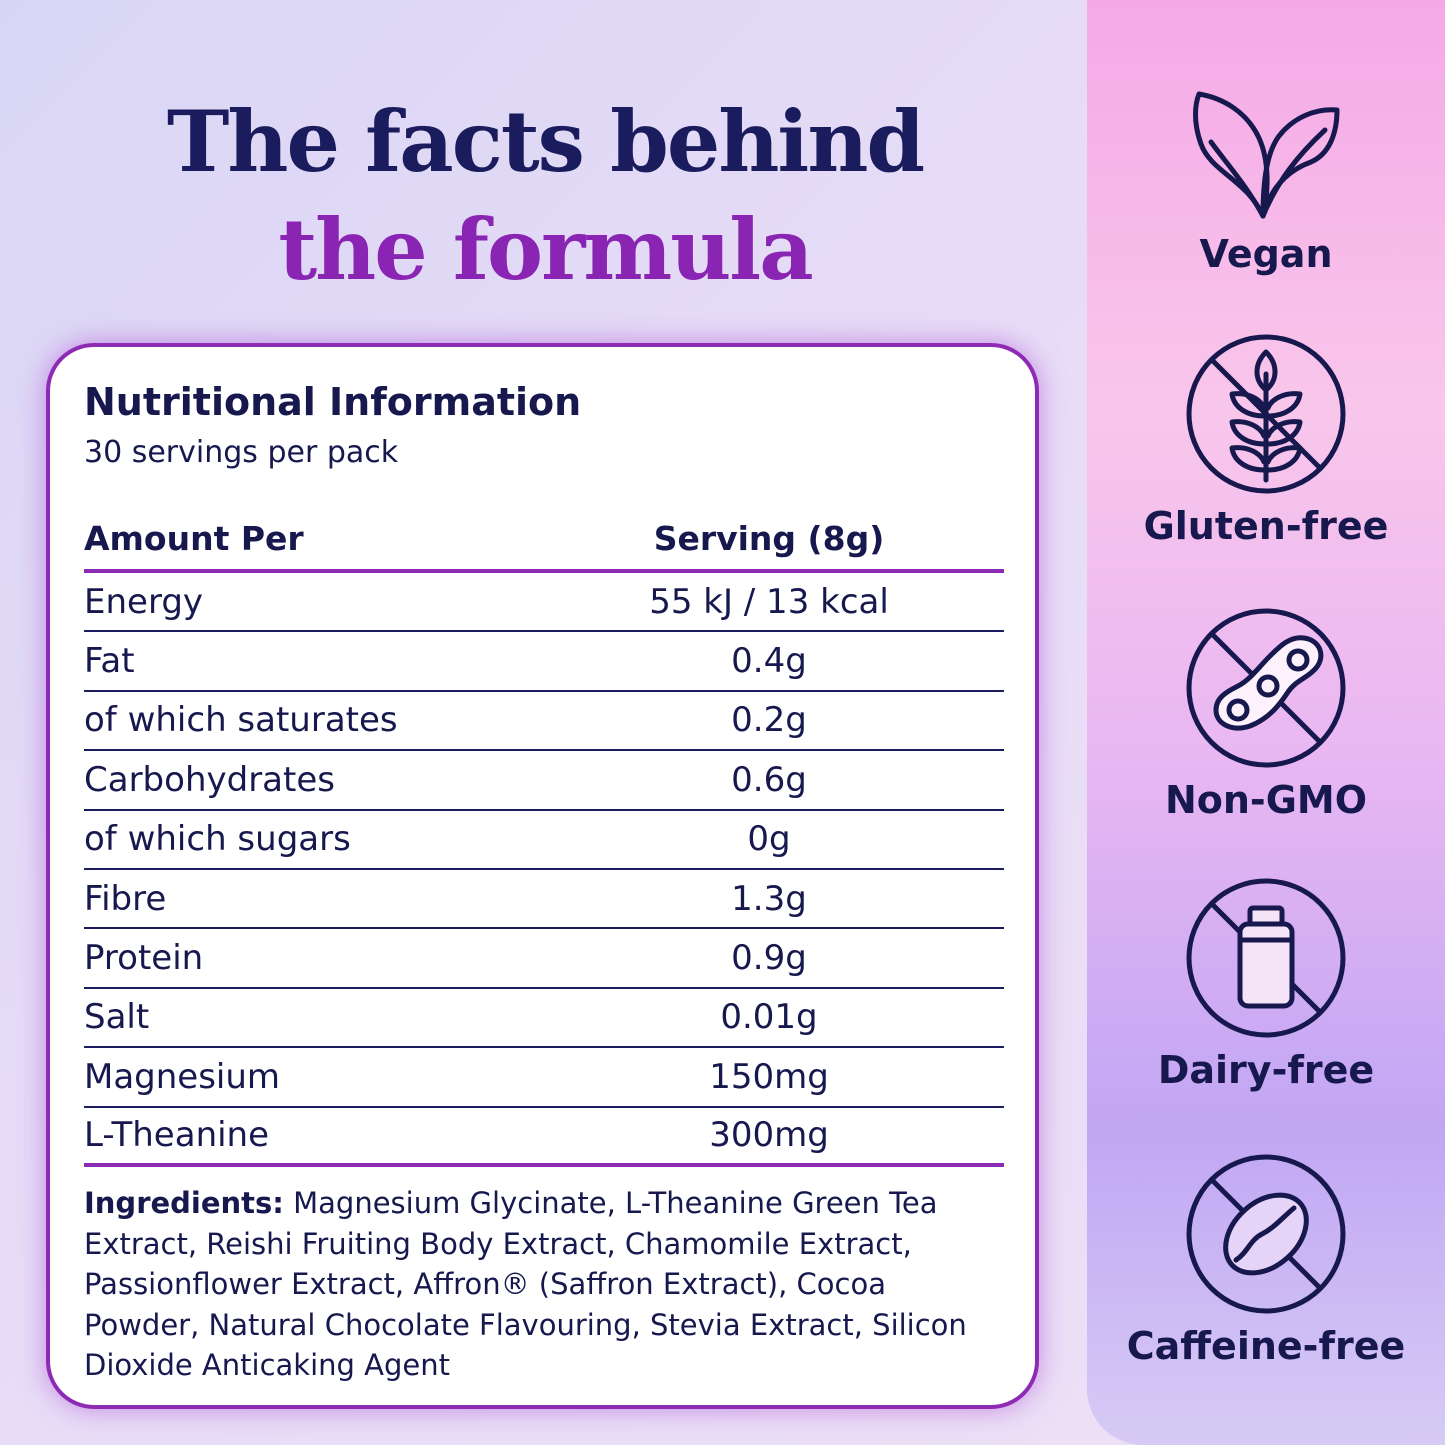 This screenshot has height=1445, width=1445. What do you see at coordinates (769, 898) in the screenshot?
I see `row-value: 1.3g` at bounding box center [769, 898].